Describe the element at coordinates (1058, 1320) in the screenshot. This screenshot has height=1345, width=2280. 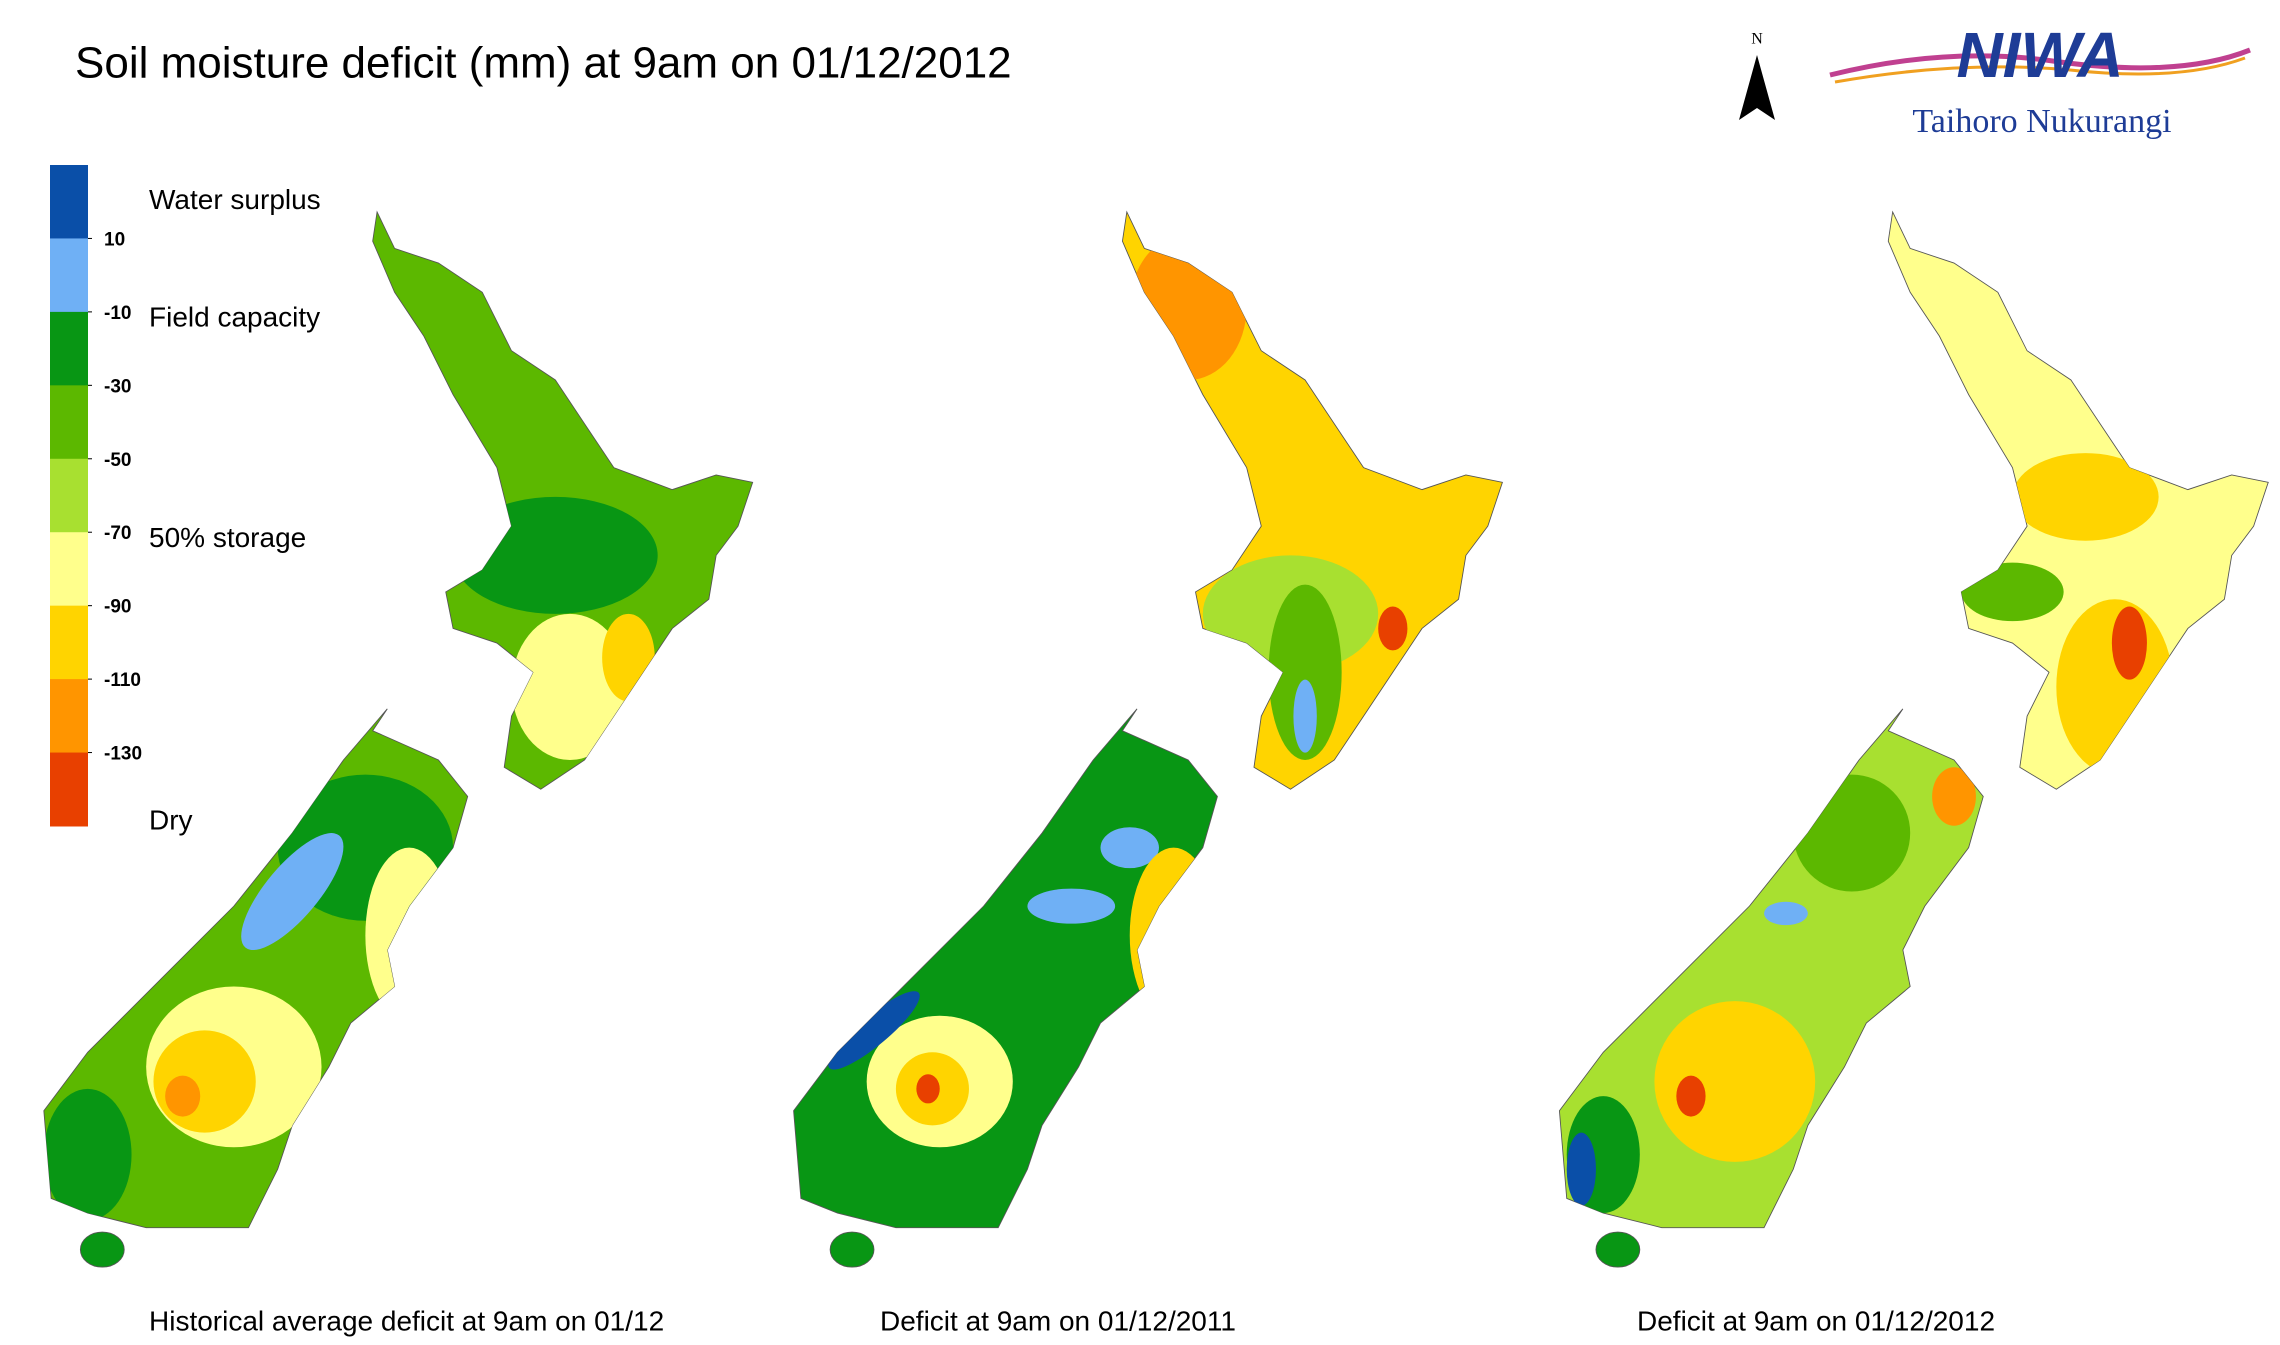
I see `map-caption: Deficit at 9am on 01/12/2011` at that location.